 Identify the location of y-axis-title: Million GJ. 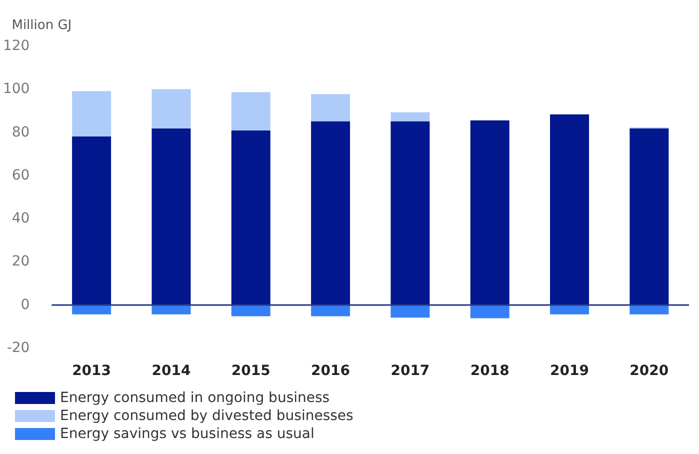
(42, 25).